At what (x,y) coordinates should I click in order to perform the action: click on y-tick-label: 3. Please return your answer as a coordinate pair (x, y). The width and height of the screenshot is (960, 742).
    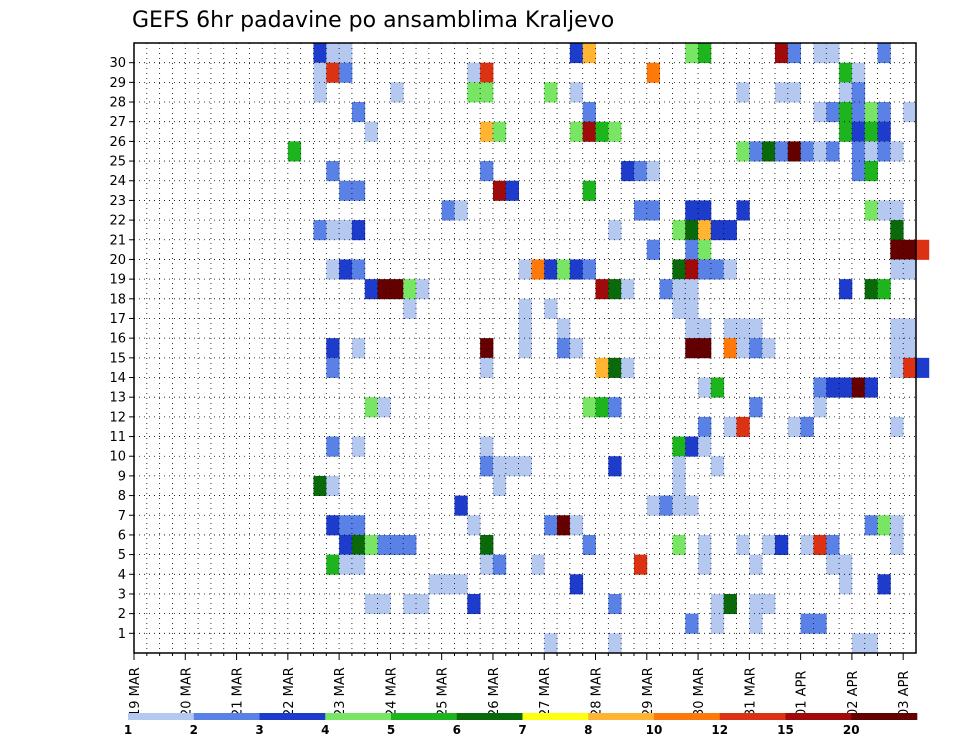
    Looking at the image, I should click on (122, 594).